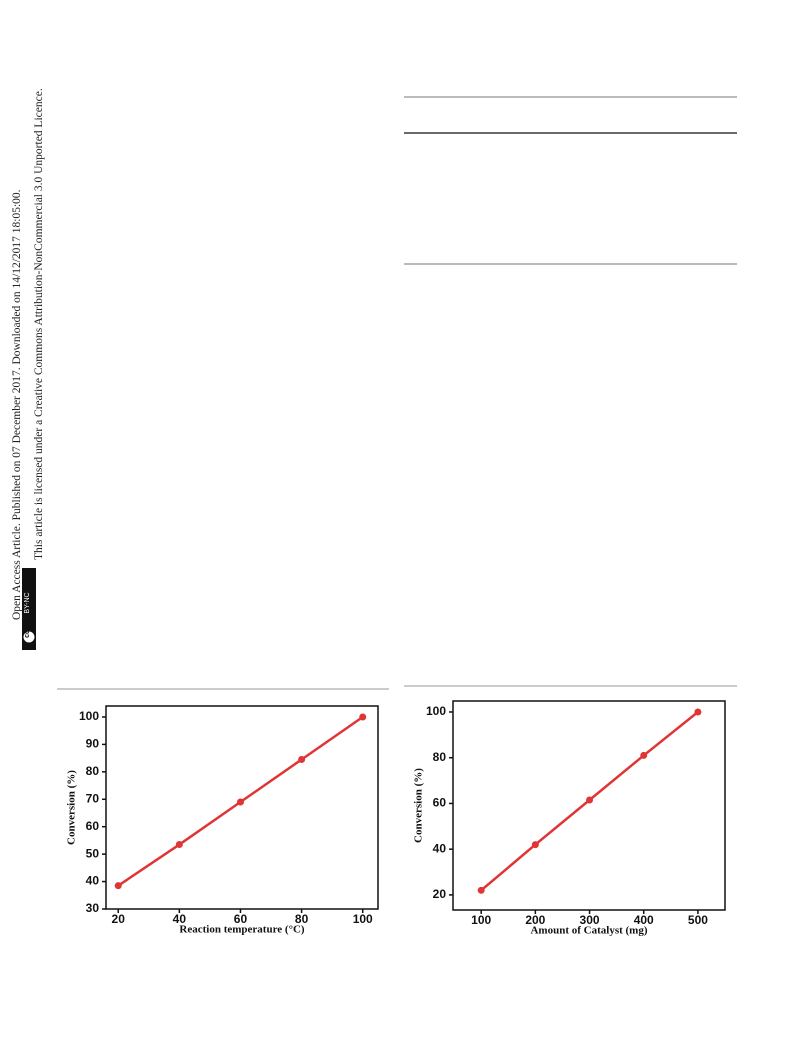  I want to click on x-tick-label: 400, so click(644, 920).